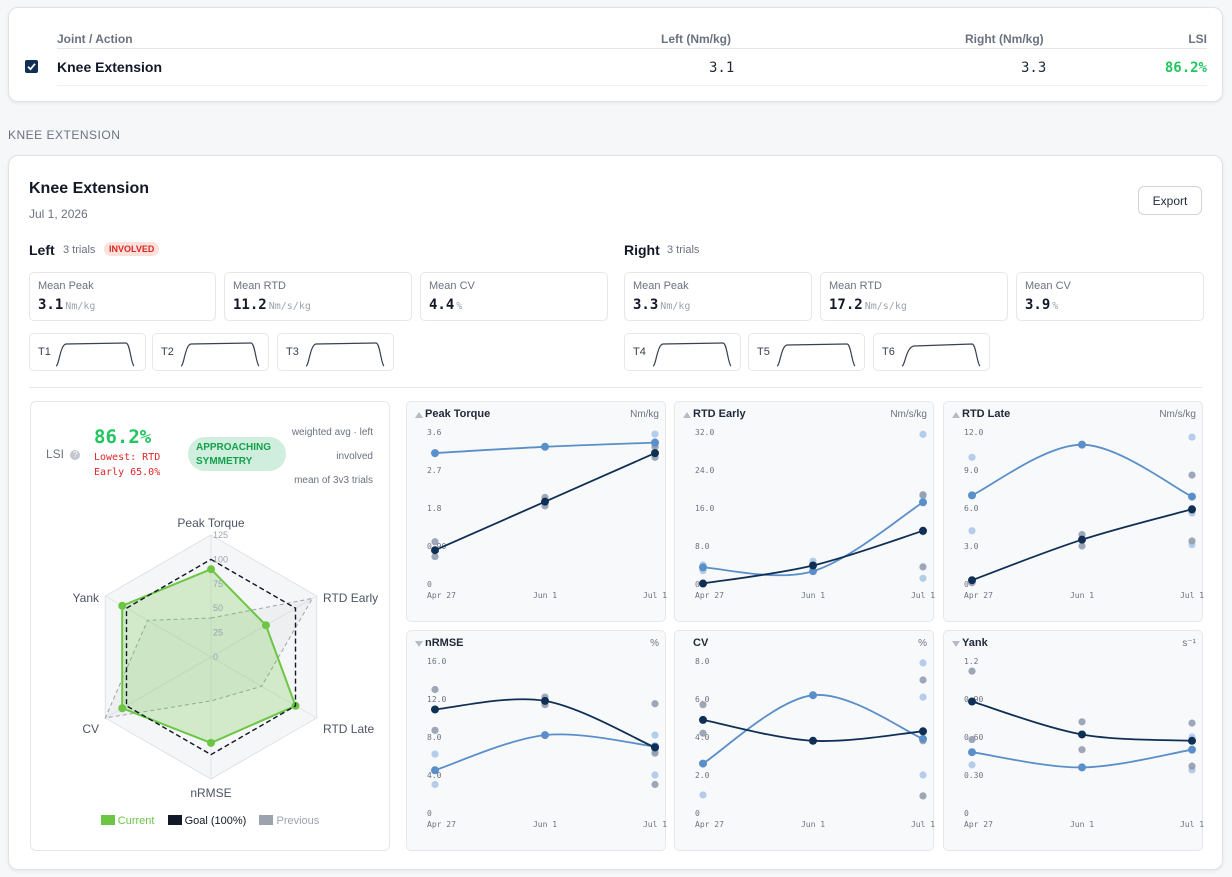 The width and height of the screenshot is (1232, 877). Describe the element at coordinates (813, 729) in the screenshot. I see `right-series-line` at that location.